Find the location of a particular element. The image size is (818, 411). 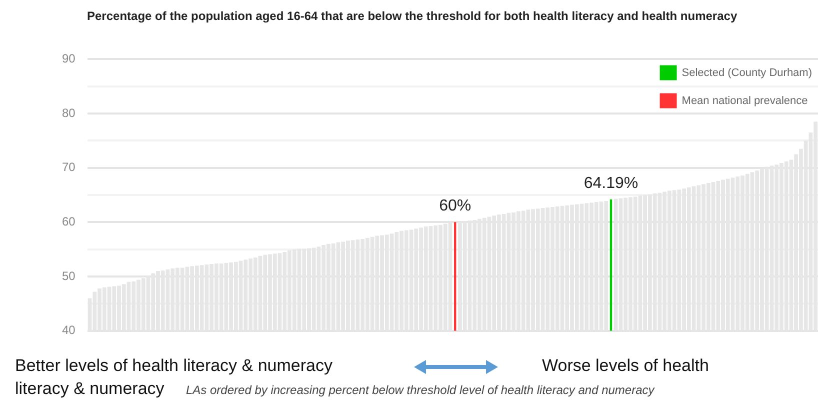

chart-title: Percentage of the population aged 16-64 that are below the threshold for both health literacy and health numeracy is located at coordinates (412, 16).